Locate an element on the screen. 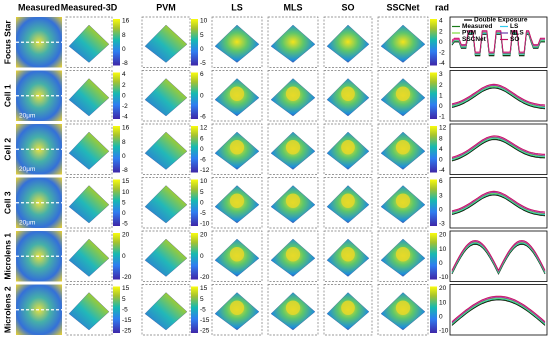 The image size is (550, 340). colorbar-tick-label: 12 is located at coordinates (204, 128).